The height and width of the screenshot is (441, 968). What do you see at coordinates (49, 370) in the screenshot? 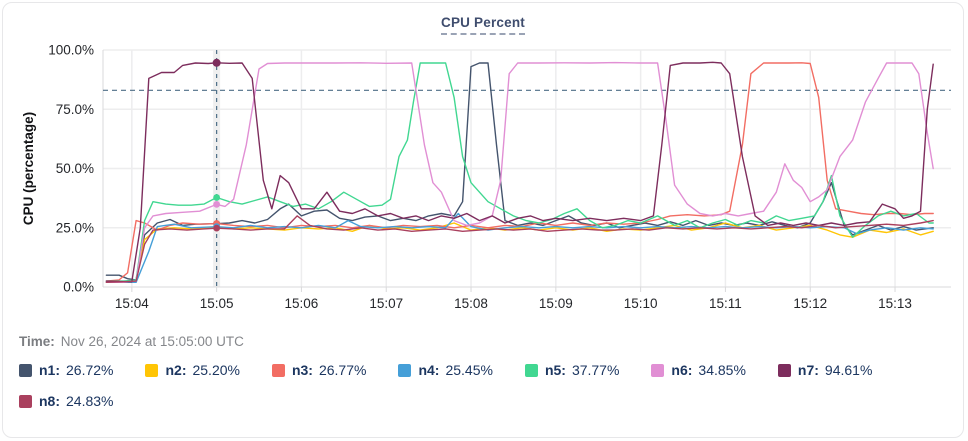
I see `legend-name-n1: n1:` at bounding box center [49, 370].